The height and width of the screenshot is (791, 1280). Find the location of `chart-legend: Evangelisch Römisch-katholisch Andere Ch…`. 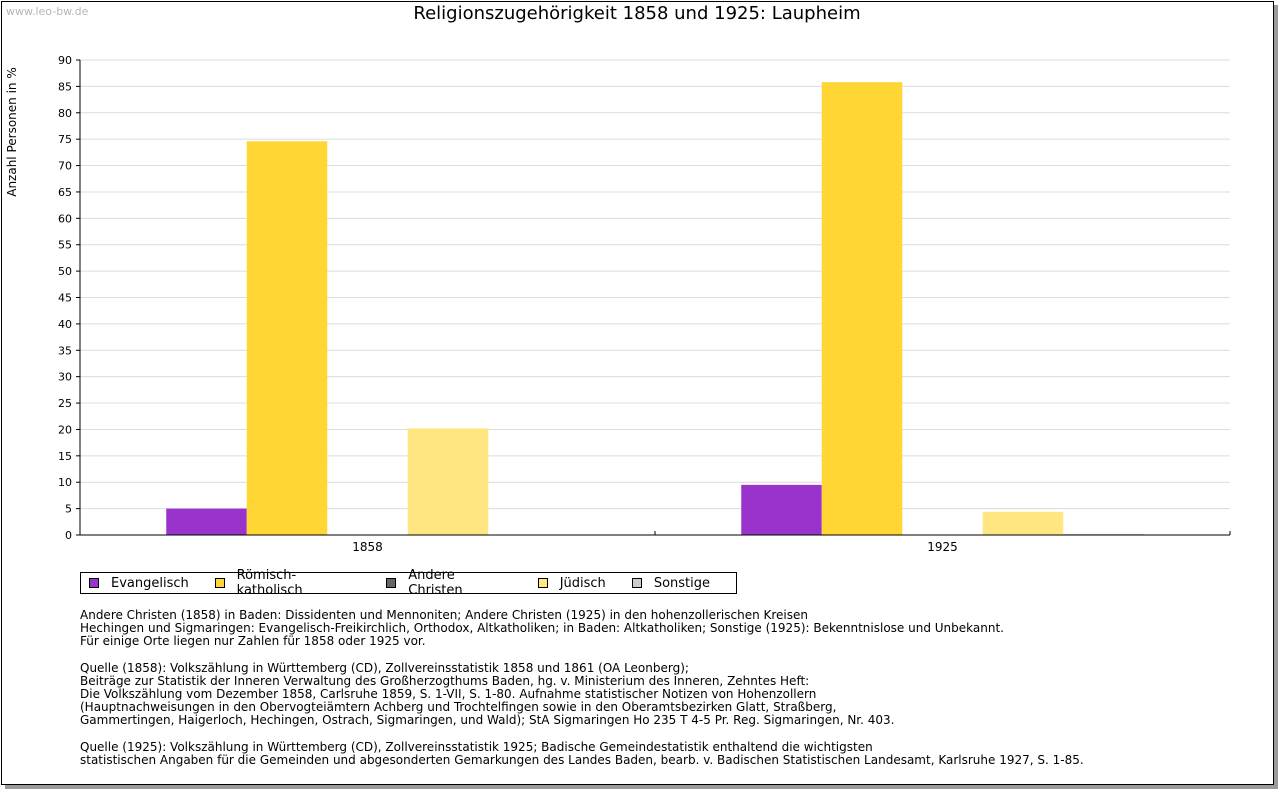

chart-legend: Evangelisch Römisch-katholisch Andere Ch… is located at coordinates (408, 583).